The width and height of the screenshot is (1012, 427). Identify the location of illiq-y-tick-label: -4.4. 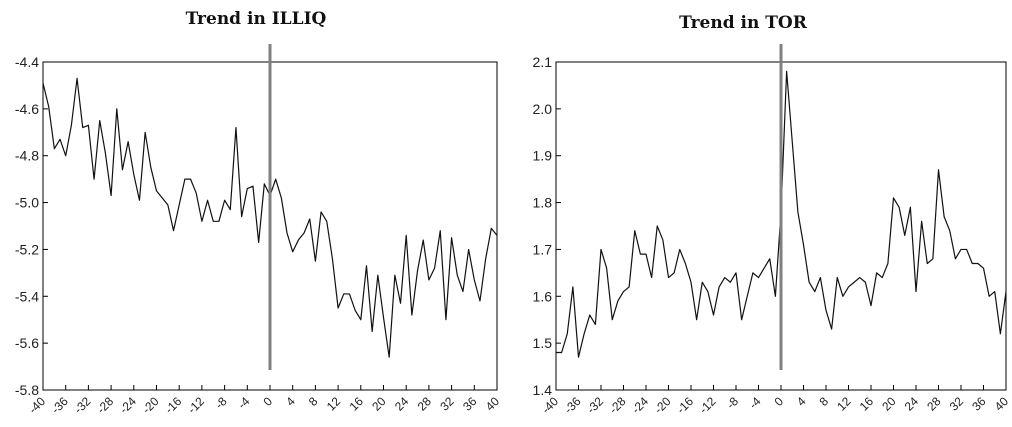
(27, 62).